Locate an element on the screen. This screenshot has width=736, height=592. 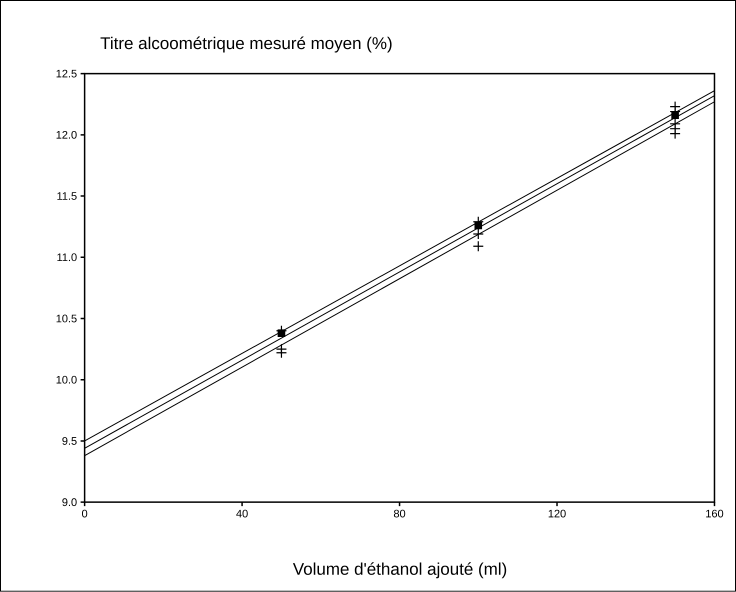
y-tick-label: 10.5 is located at coordinates (66, 318).